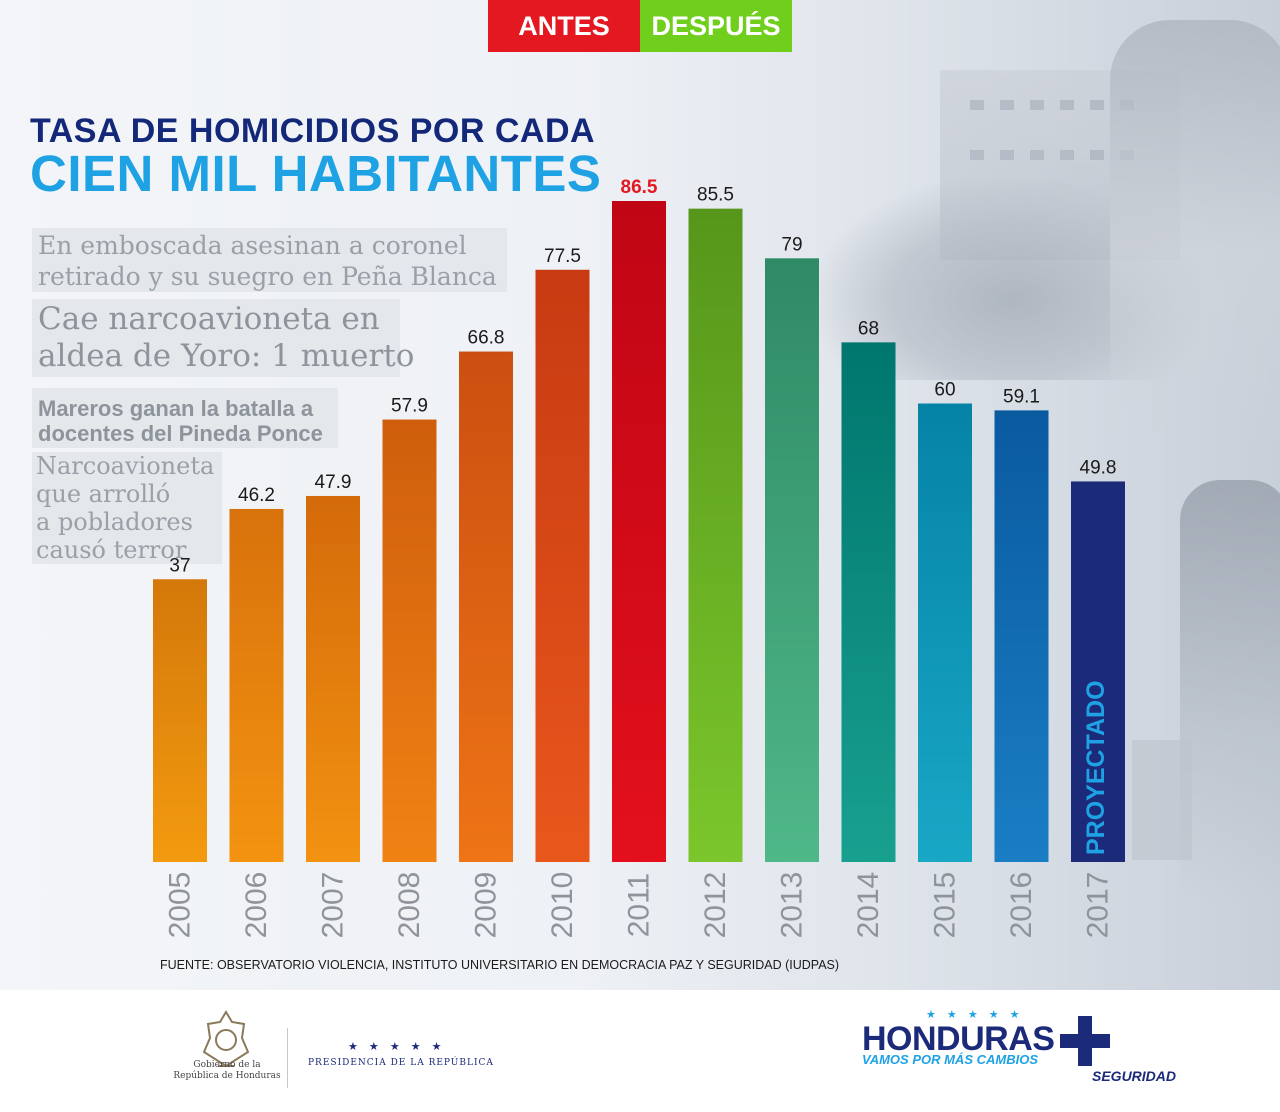  Describe the element at coordinates (227, 1065) in the screenshot. I see `gov-label-line: Gobierno de la` at that location.